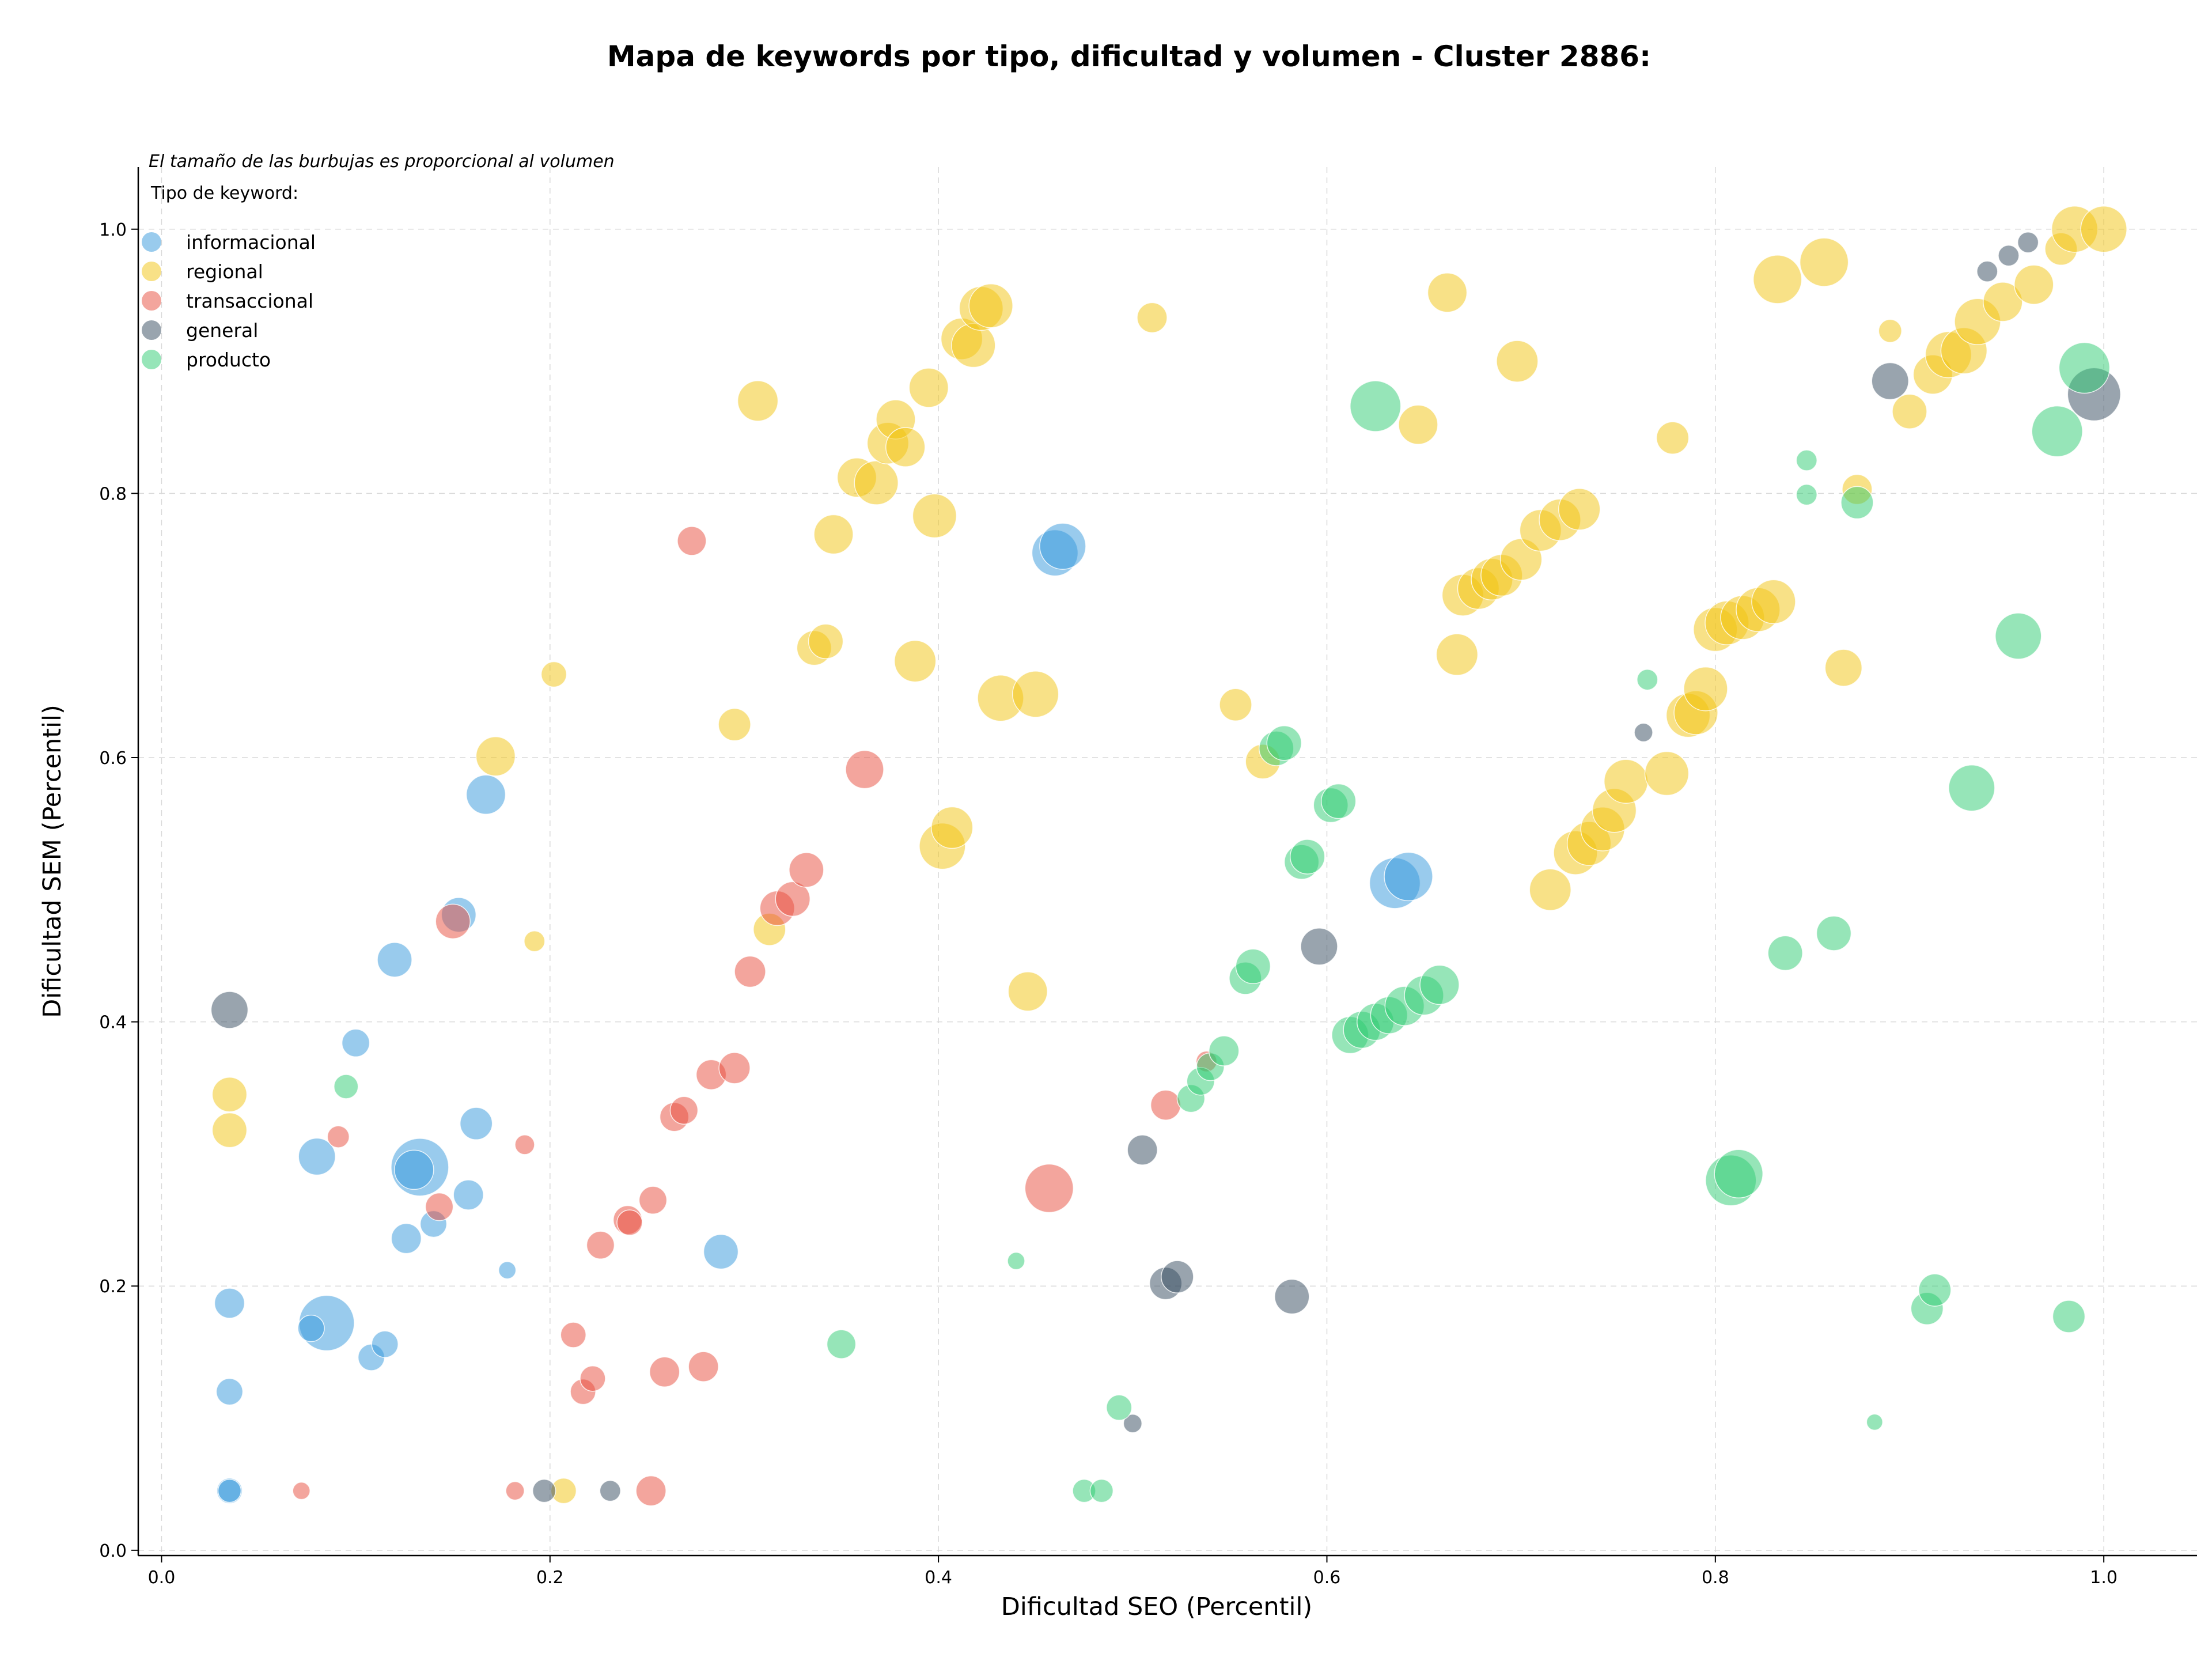 The height and width of the screenshot is (1661, 2212). What do you see at coordinates (224, 193) in the screenshot?
I see `legend-title: Tipo de keyword:` at bounding box center [224, 193].